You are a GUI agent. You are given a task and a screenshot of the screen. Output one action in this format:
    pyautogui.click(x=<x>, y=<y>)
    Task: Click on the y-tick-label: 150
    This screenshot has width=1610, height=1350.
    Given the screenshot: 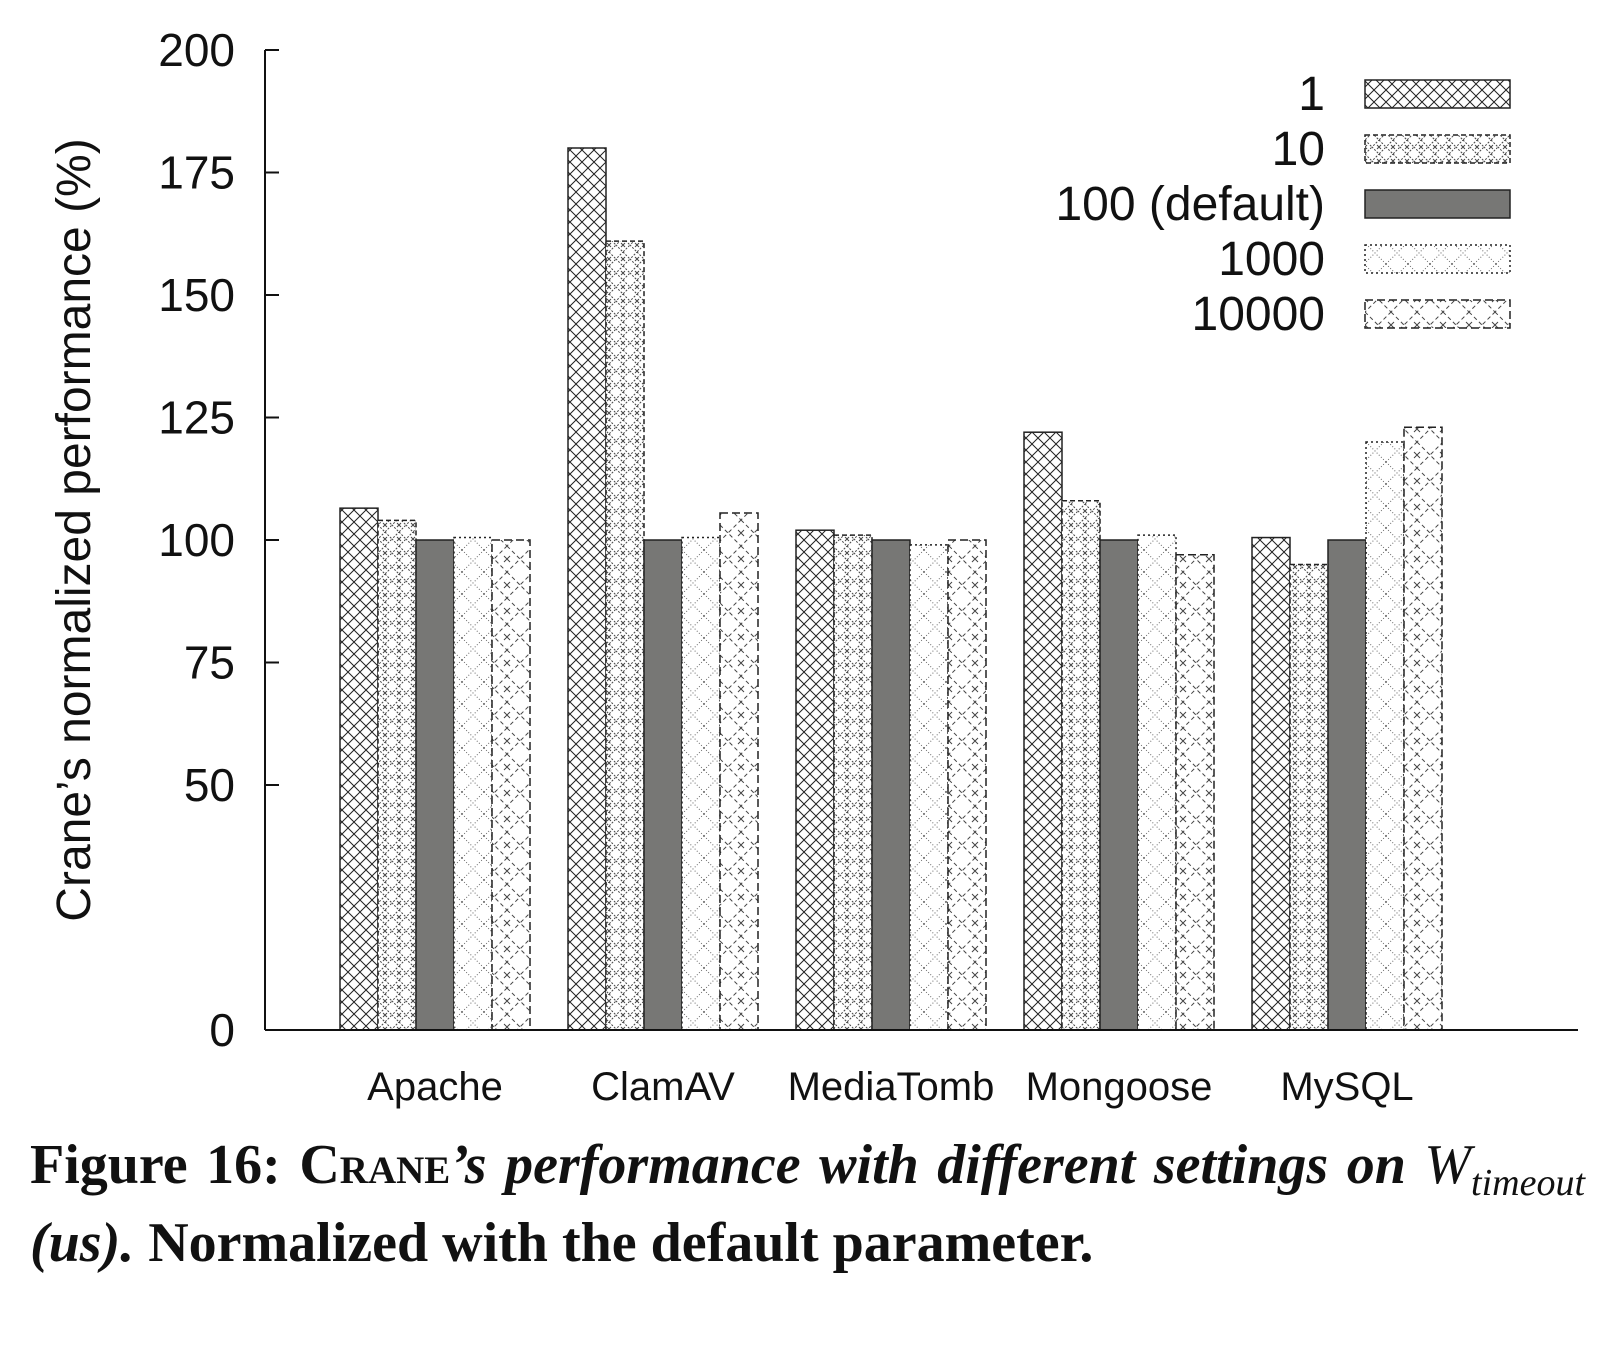 What is the action you would take?
    pyautogui.click(x=196, y=295)
    